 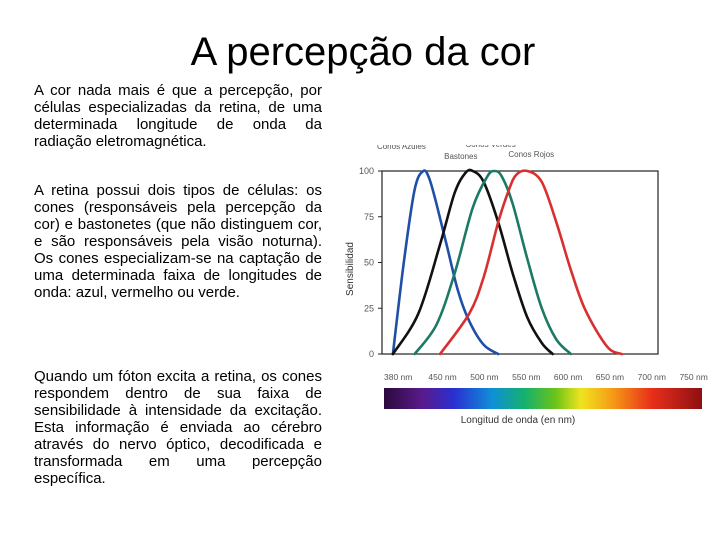 What do you see at coordinates (531, 154) in the screenshot?
I see `series-label-conos-rojos: Conos Rojos` at bounding box center [531, 154].